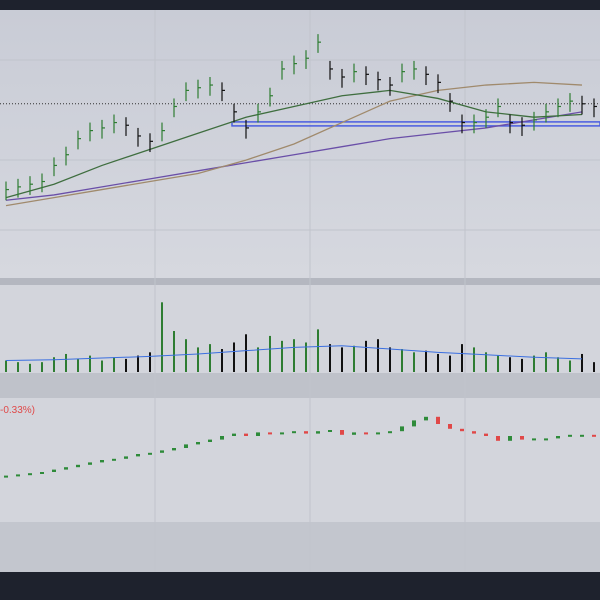 The height and width of the screenshot is (600, 600). What do you see at coordinates (300, 586) in the screenshot?
I see `bottom-bar` at bounding box center [300, 586].